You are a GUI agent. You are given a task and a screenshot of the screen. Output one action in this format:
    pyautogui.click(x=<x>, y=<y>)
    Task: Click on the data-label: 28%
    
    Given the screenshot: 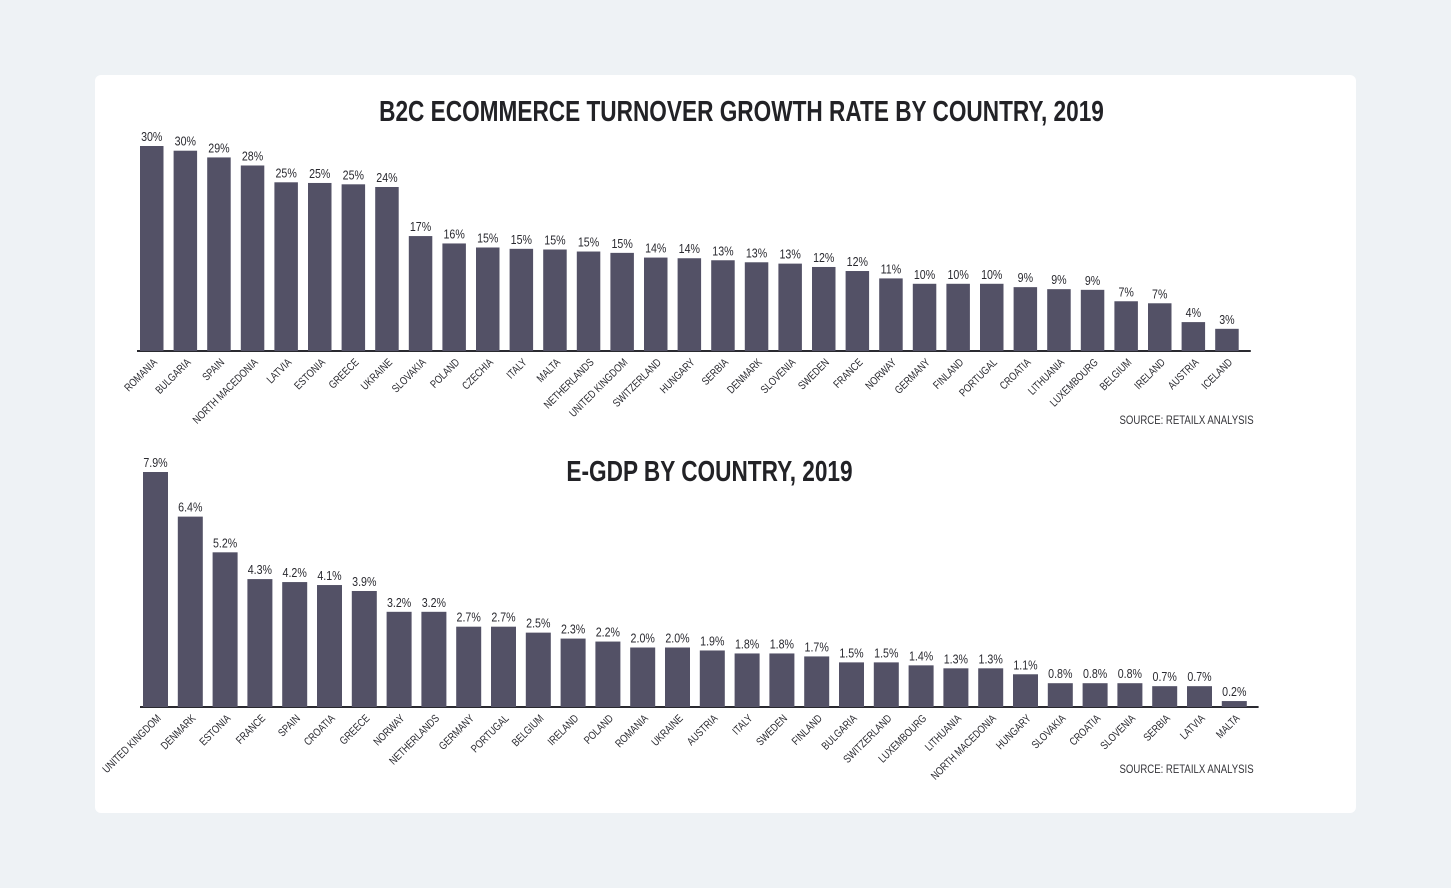 What is the action you would take?
    pyautogui.click(x=253, y=155)
    